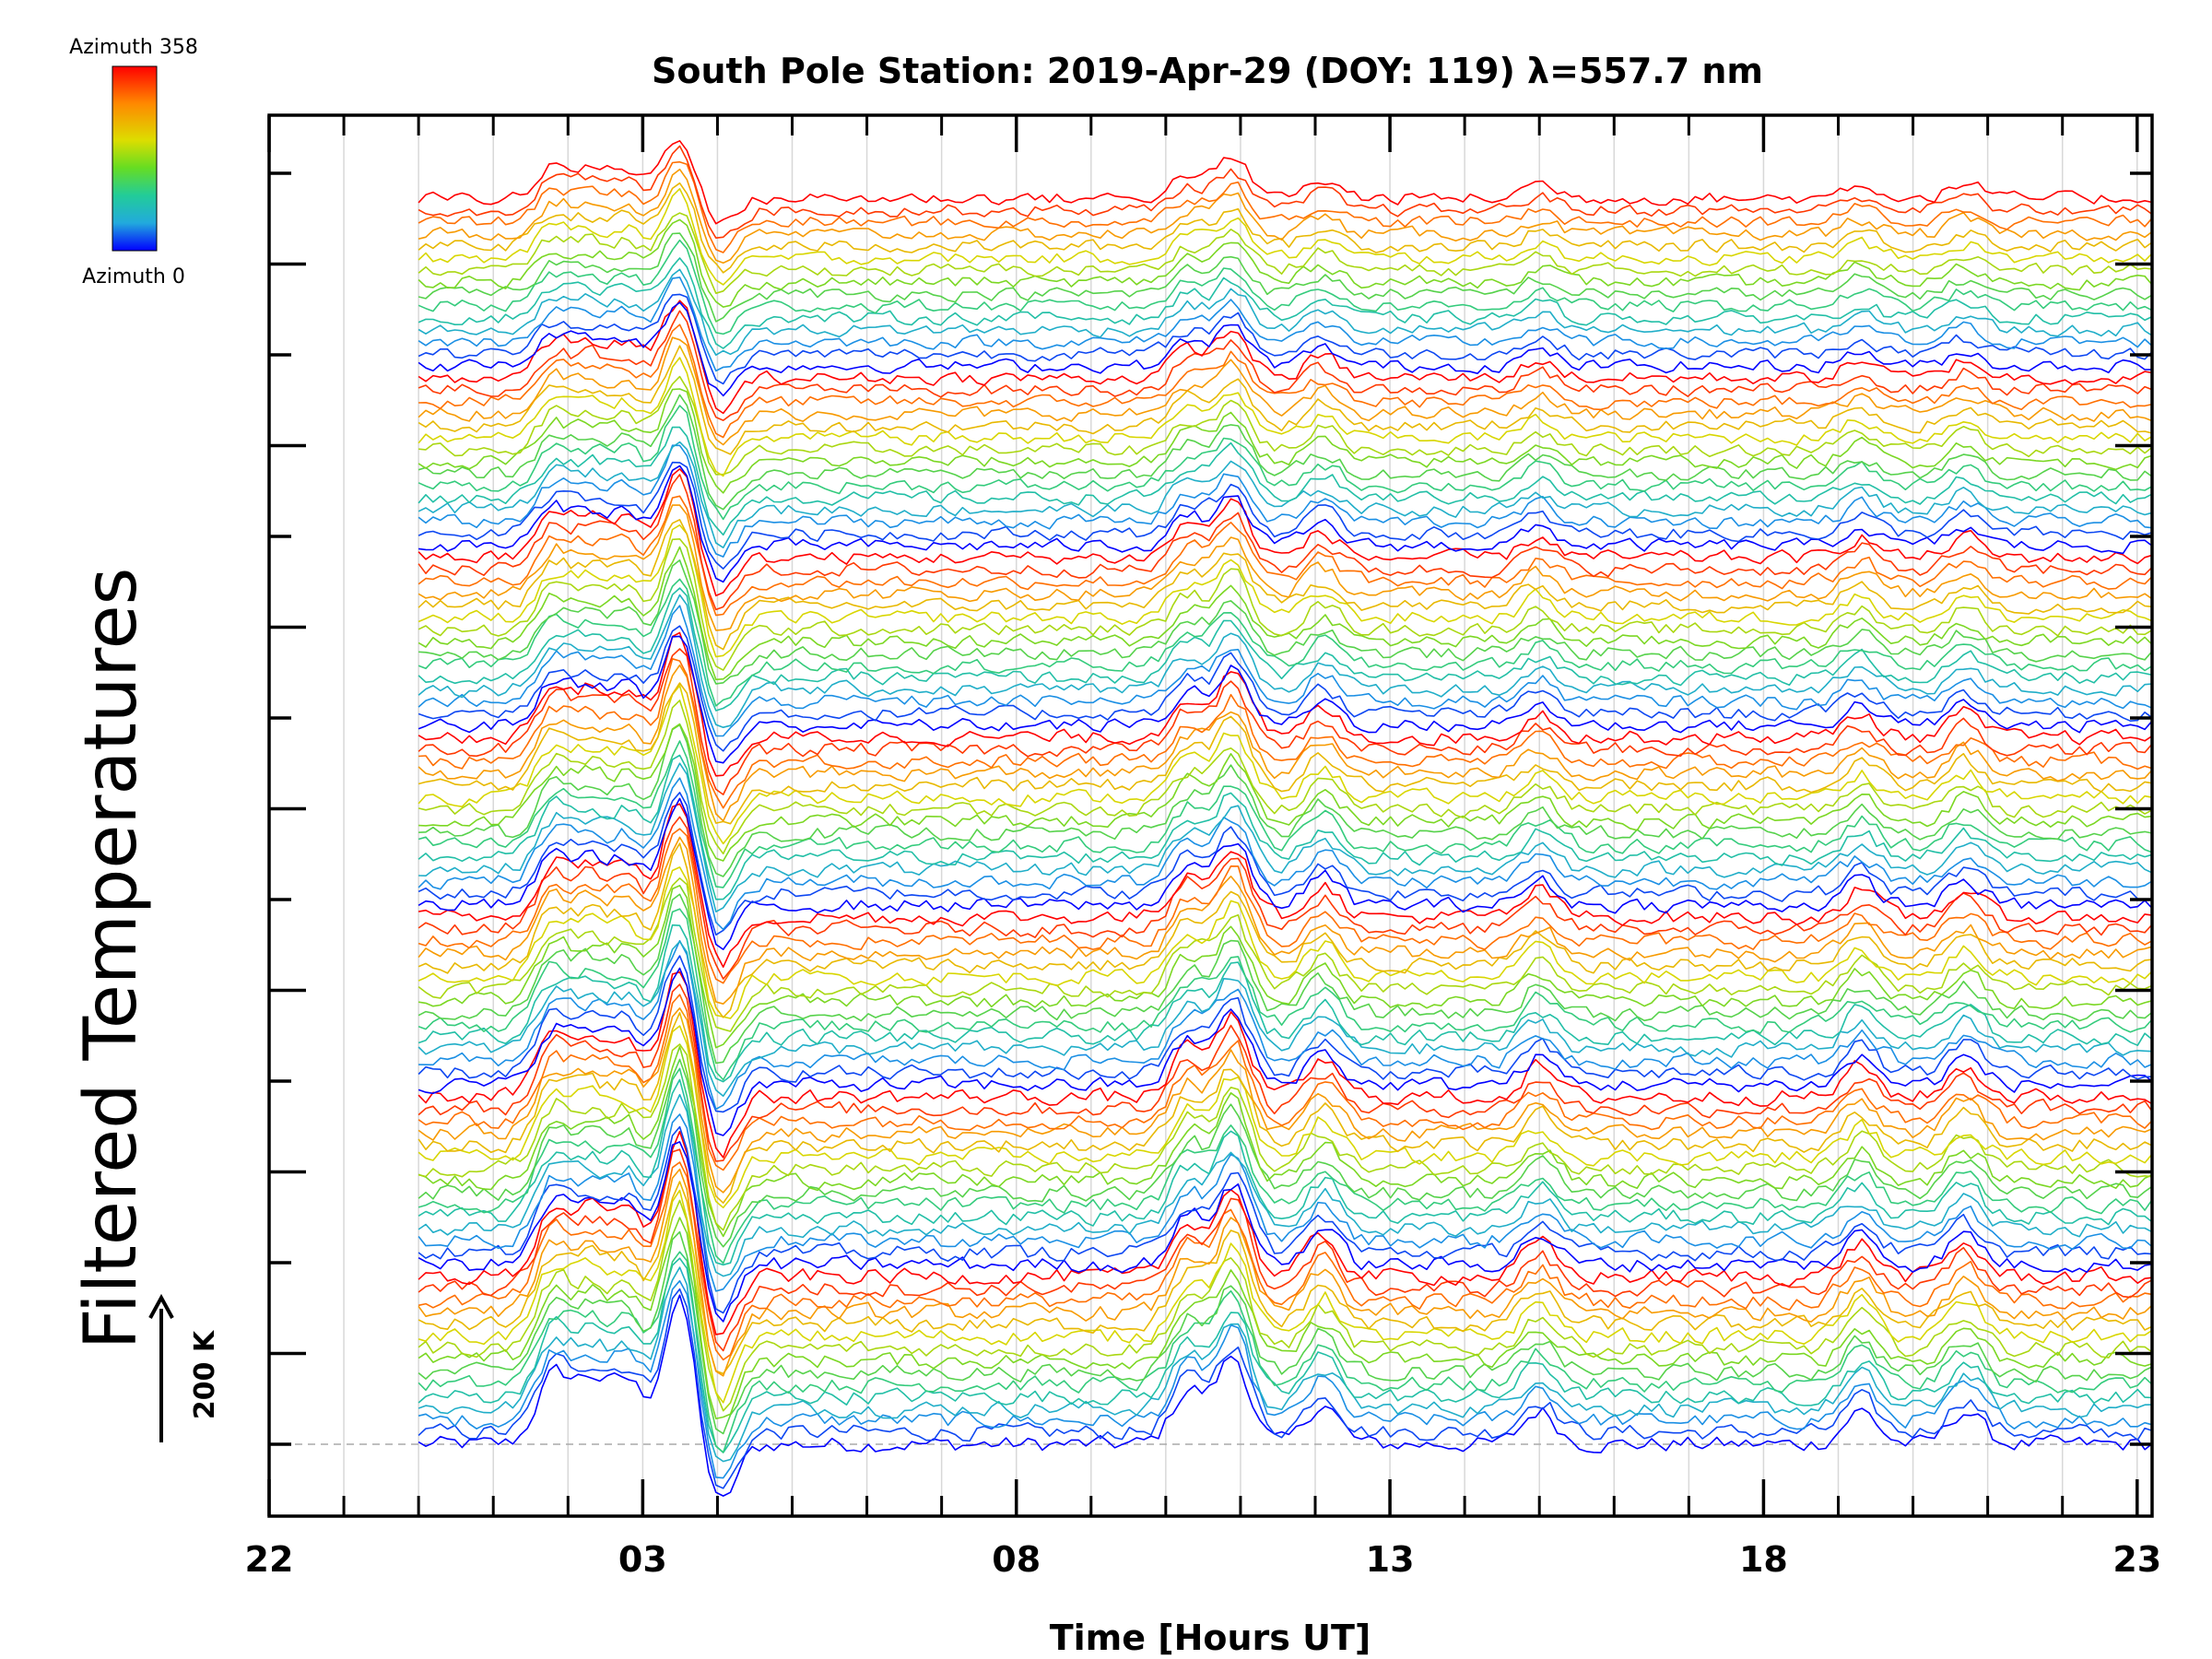 This screenshot has height=1659, width=2212. Describe the element at coordinates (1016, 1559) in the screenshot. I see `x-tick-label: 08` at that location.